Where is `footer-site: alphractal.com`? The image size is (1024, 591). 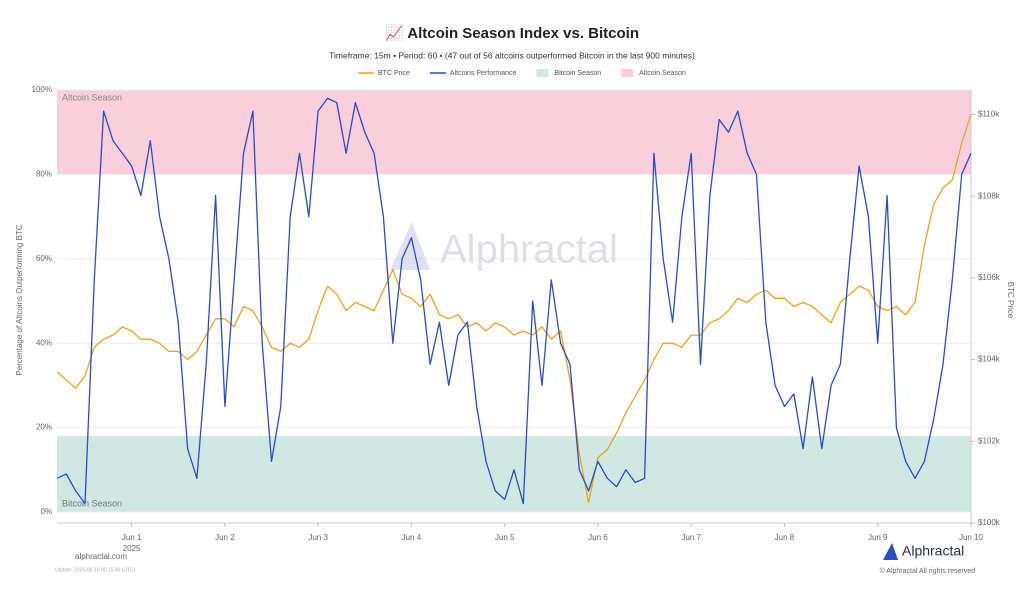
footer-site: alphractal.com is located at coordinates (101, 556).